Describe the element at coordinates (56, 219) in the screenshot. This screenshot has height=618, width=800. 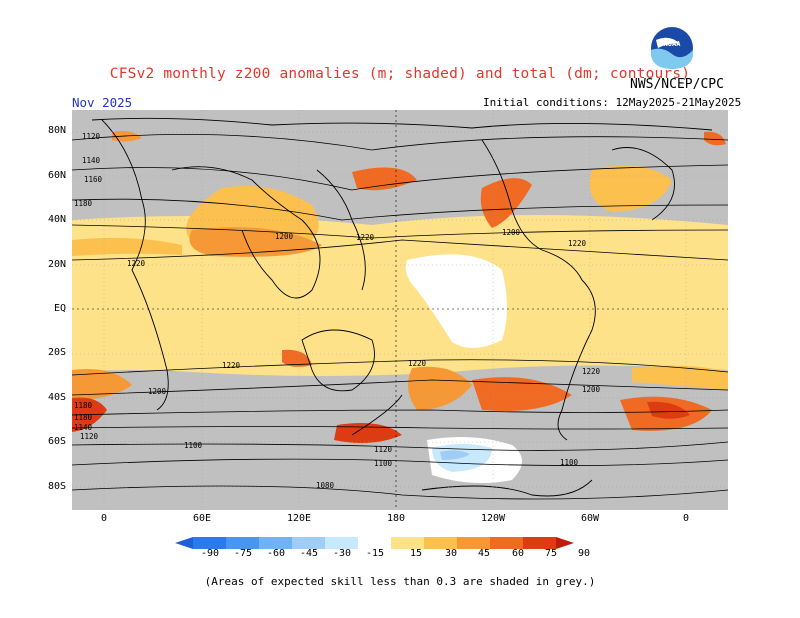
I see `lat-label: 40N` at that location.